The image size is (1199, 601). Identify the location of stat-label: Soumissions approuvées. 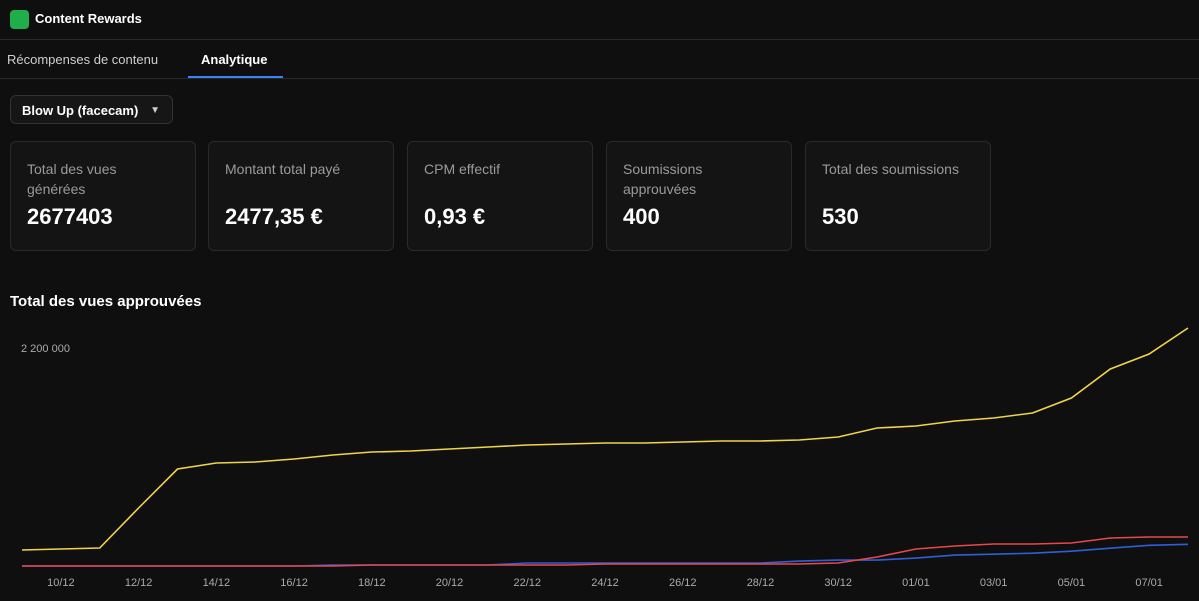
(663, 179).